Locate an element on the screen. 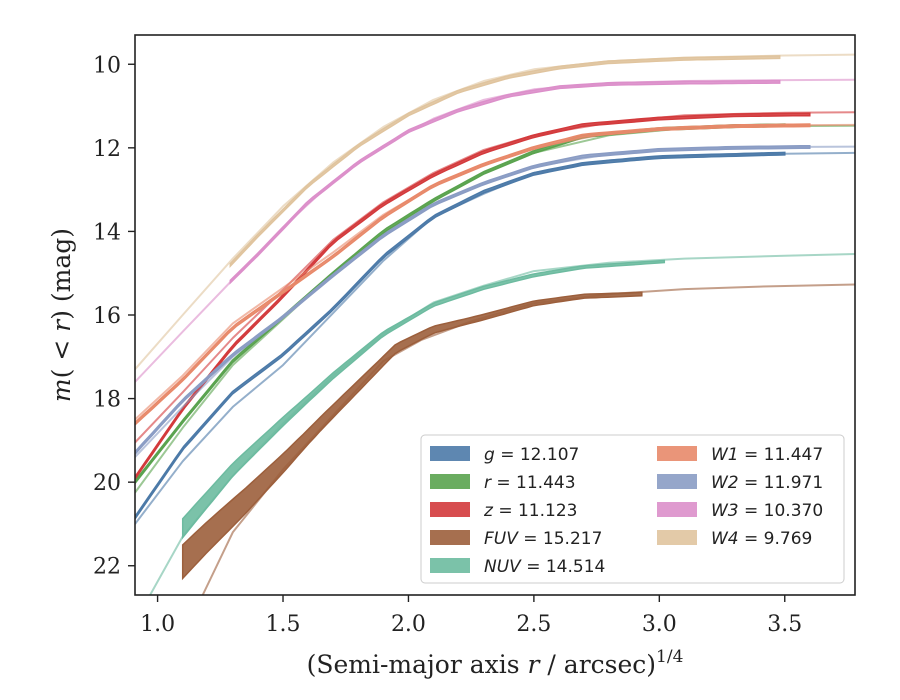  x-tick-label: 3.5 is located at coordinates (784, 624).